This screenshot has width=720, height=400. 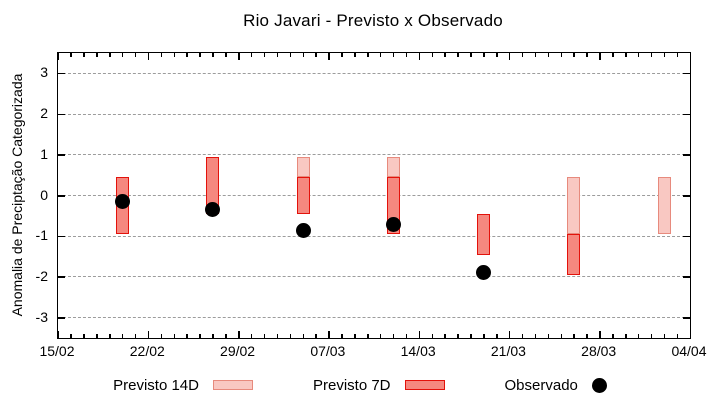 What do you see at coordinates (599, 351) in the screenshot?
I see `x-tick-label: 28/03` at bounding box center [599, 351].